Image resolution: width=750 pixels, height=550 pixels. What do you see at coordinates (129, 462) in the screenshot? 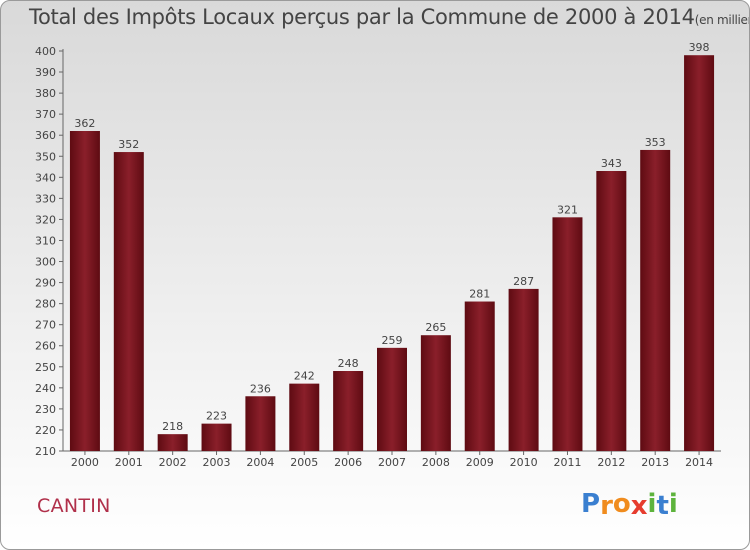
I see `x-tick-label: 2001` at bounding box center [129, 462].